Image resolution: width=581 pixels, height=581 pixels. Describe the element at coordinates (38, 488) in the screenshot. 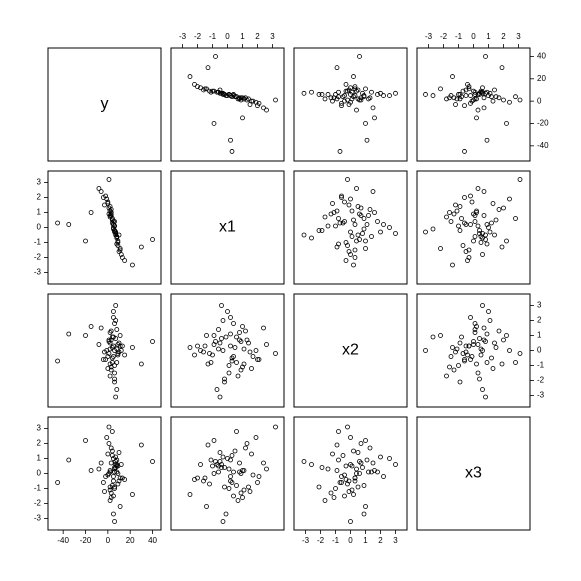

I see `y-tick-label: -1` at that location.